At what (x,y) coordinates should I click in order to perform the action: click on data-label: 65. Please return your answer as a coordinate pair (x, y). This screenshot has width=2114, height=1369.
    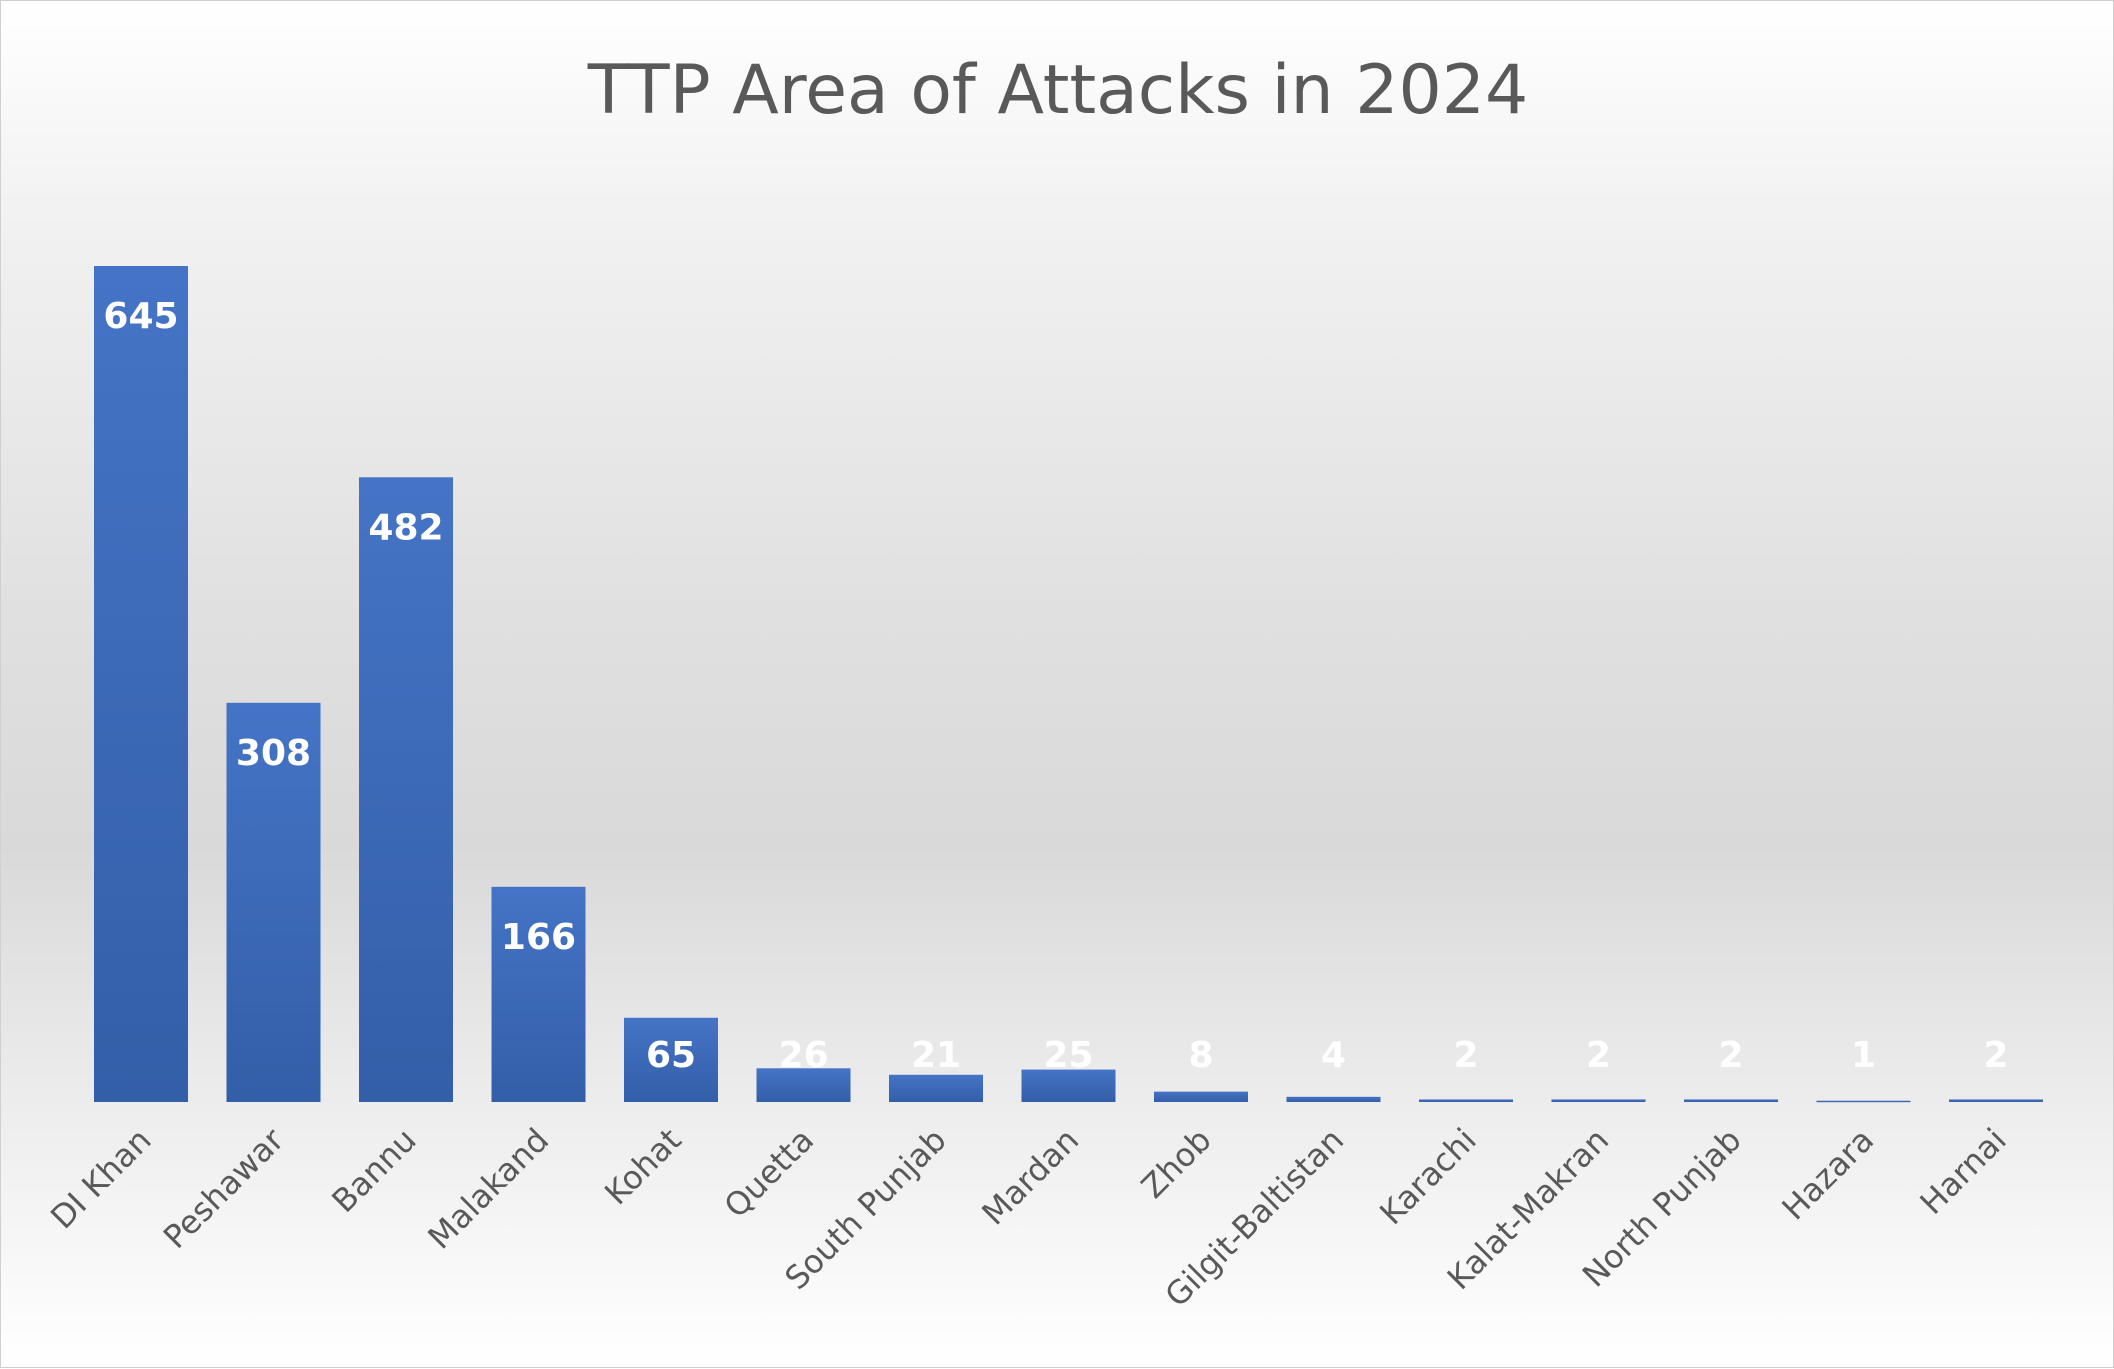
    Looking at the image, I should click on (671, 1055).